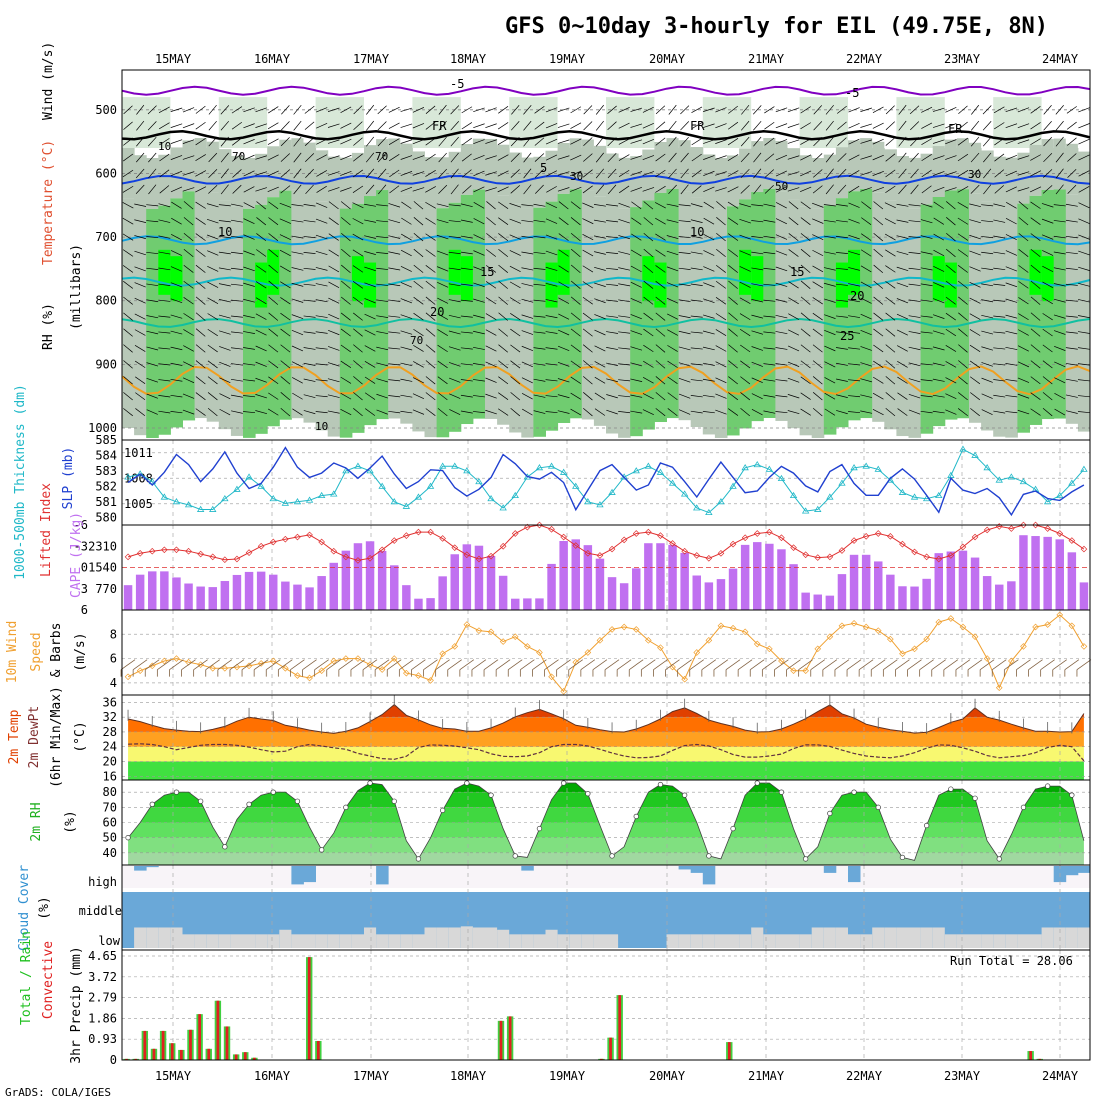 The width and height of the screenshot is (1100, 1100). Describe the element at coordinates (1060, 59) in the screenshot. I see `date-label-top: 24MAY` at that location.